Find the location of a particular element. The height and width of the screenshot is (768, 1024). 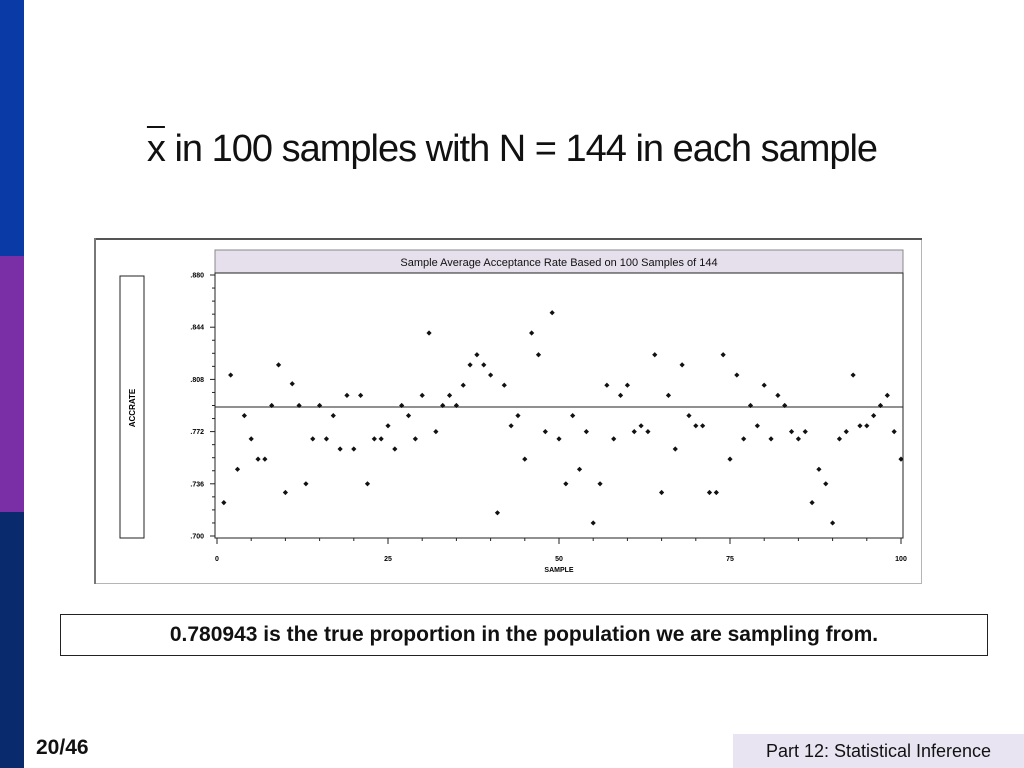

x-axis-label: SAMPLE is located at coordinates (559, 570).